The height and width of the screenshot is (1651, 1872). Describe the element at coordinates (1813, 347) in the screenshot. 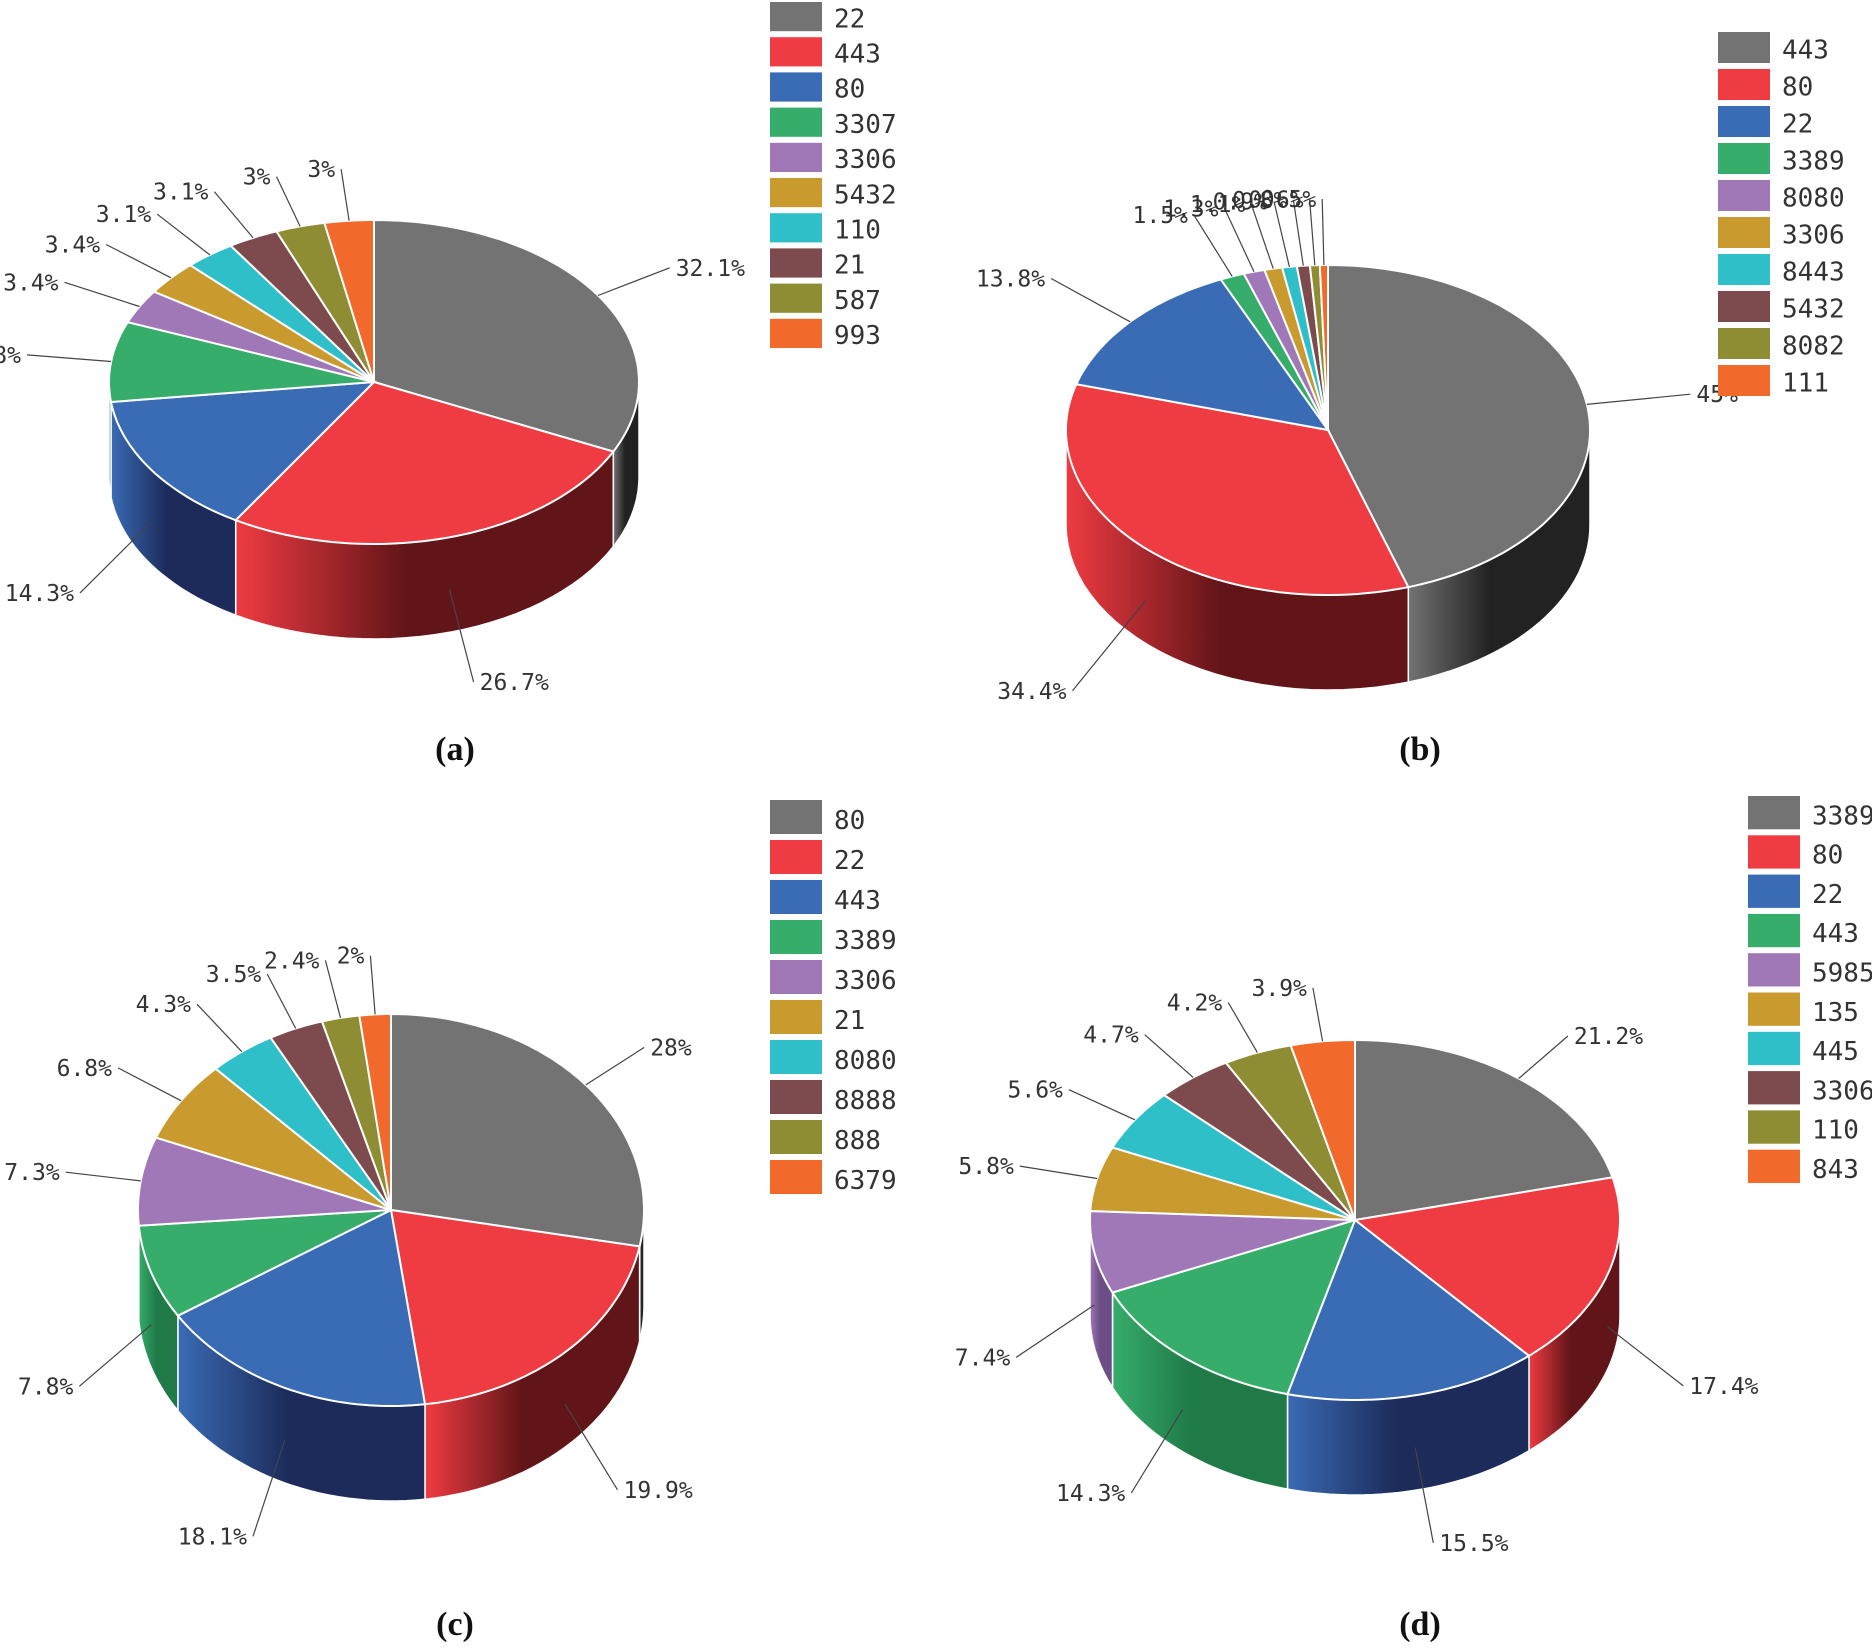

I see `legend-label: 8082` at that location.